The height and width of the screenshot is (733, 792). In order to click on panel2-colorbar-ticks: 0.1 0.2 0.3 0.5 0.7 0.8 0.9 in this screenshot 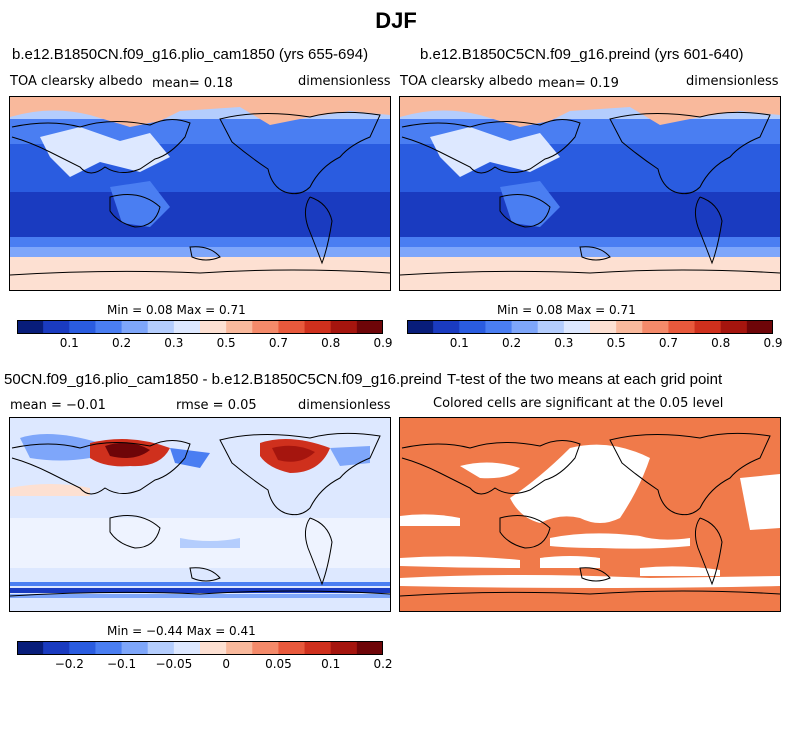, I will do `click(595, 344)`.